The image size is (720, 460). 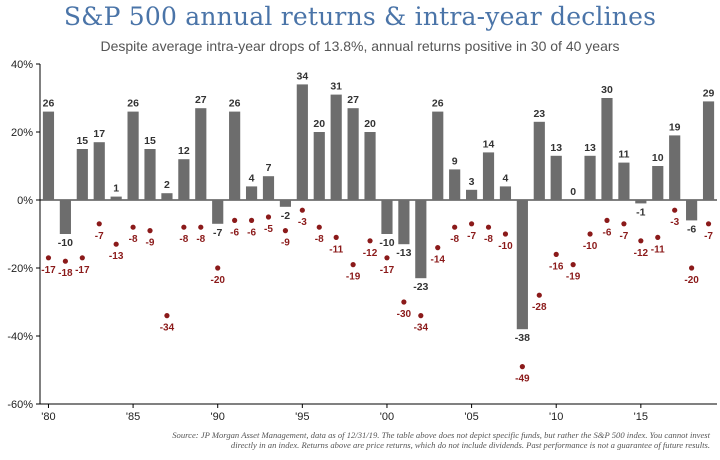 I want to click on return-label: 1, so click(x=116, y=189).